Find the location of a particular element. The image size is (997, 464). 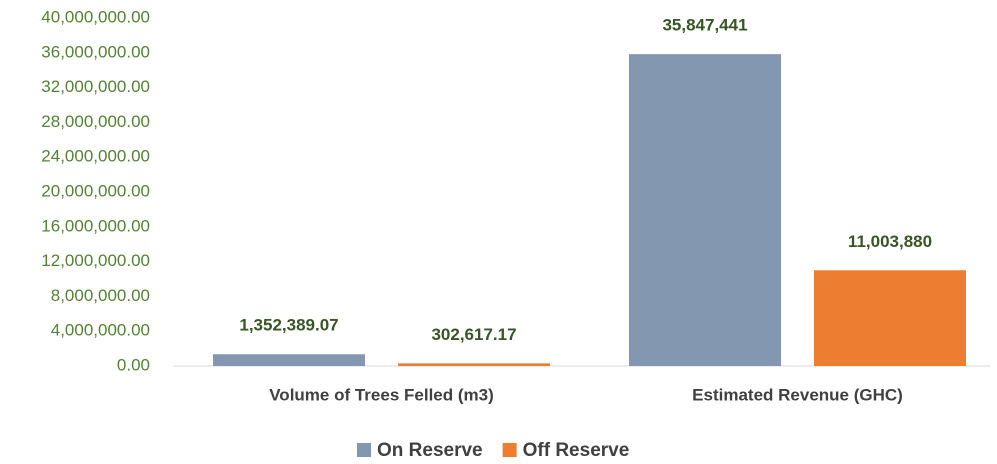

y-tick-label: 4,000,000.00 is located at coordinates (100, 330).